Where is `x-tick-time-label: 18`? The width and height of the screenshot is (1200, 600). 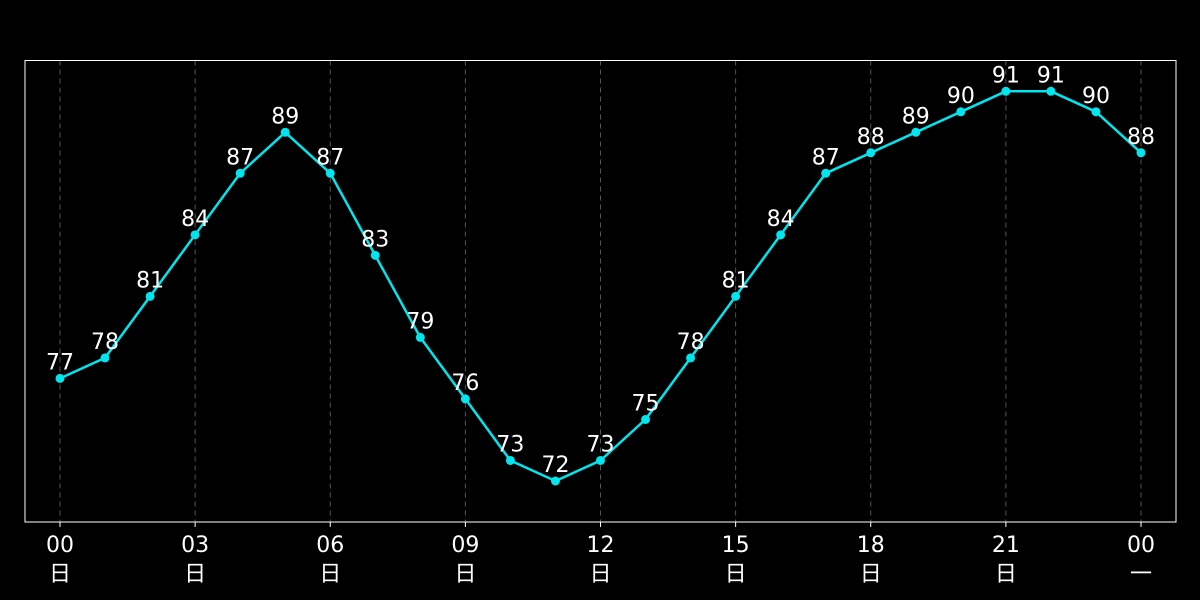
x-tick-time-label: 18 is located at coordinates (871, 545).